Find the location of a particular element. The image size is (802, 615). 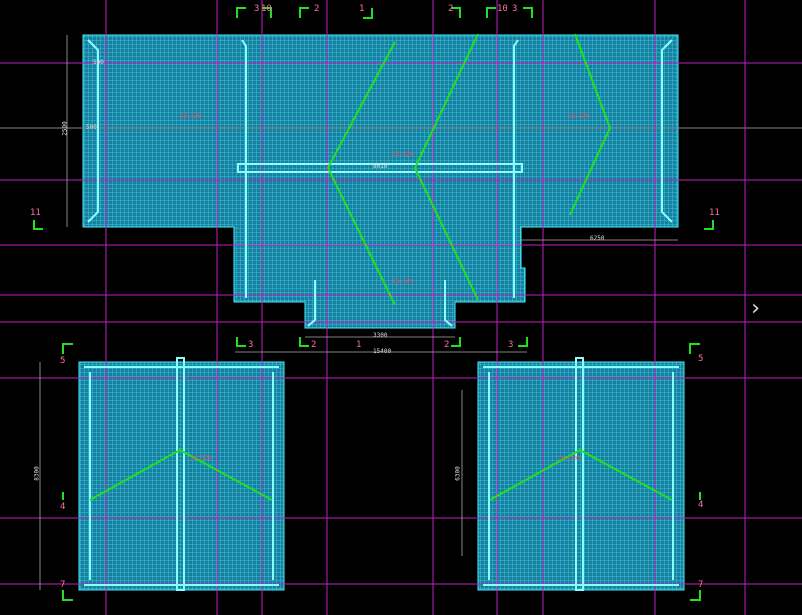

marker-ll5: 5 is located at coordinates (63, 361).